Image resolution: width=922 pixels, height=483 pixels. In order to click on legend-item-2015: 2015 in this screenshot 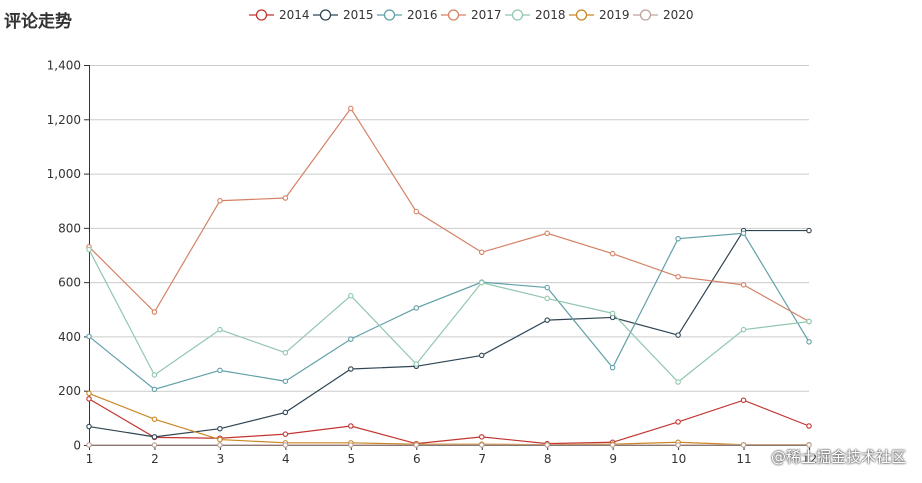, I will do `click(343, 15)`.